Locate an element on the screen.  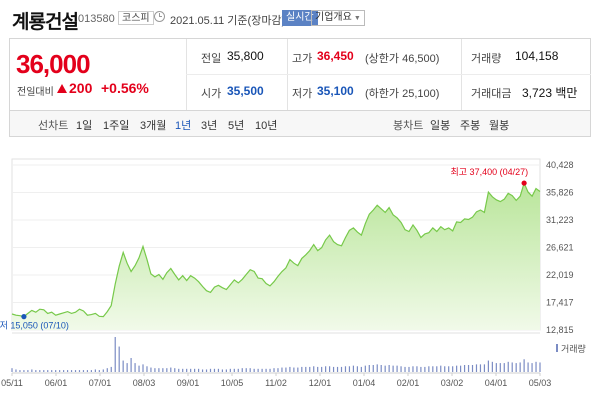
change-percent: +0.56% is located at coordinates (125, 88).